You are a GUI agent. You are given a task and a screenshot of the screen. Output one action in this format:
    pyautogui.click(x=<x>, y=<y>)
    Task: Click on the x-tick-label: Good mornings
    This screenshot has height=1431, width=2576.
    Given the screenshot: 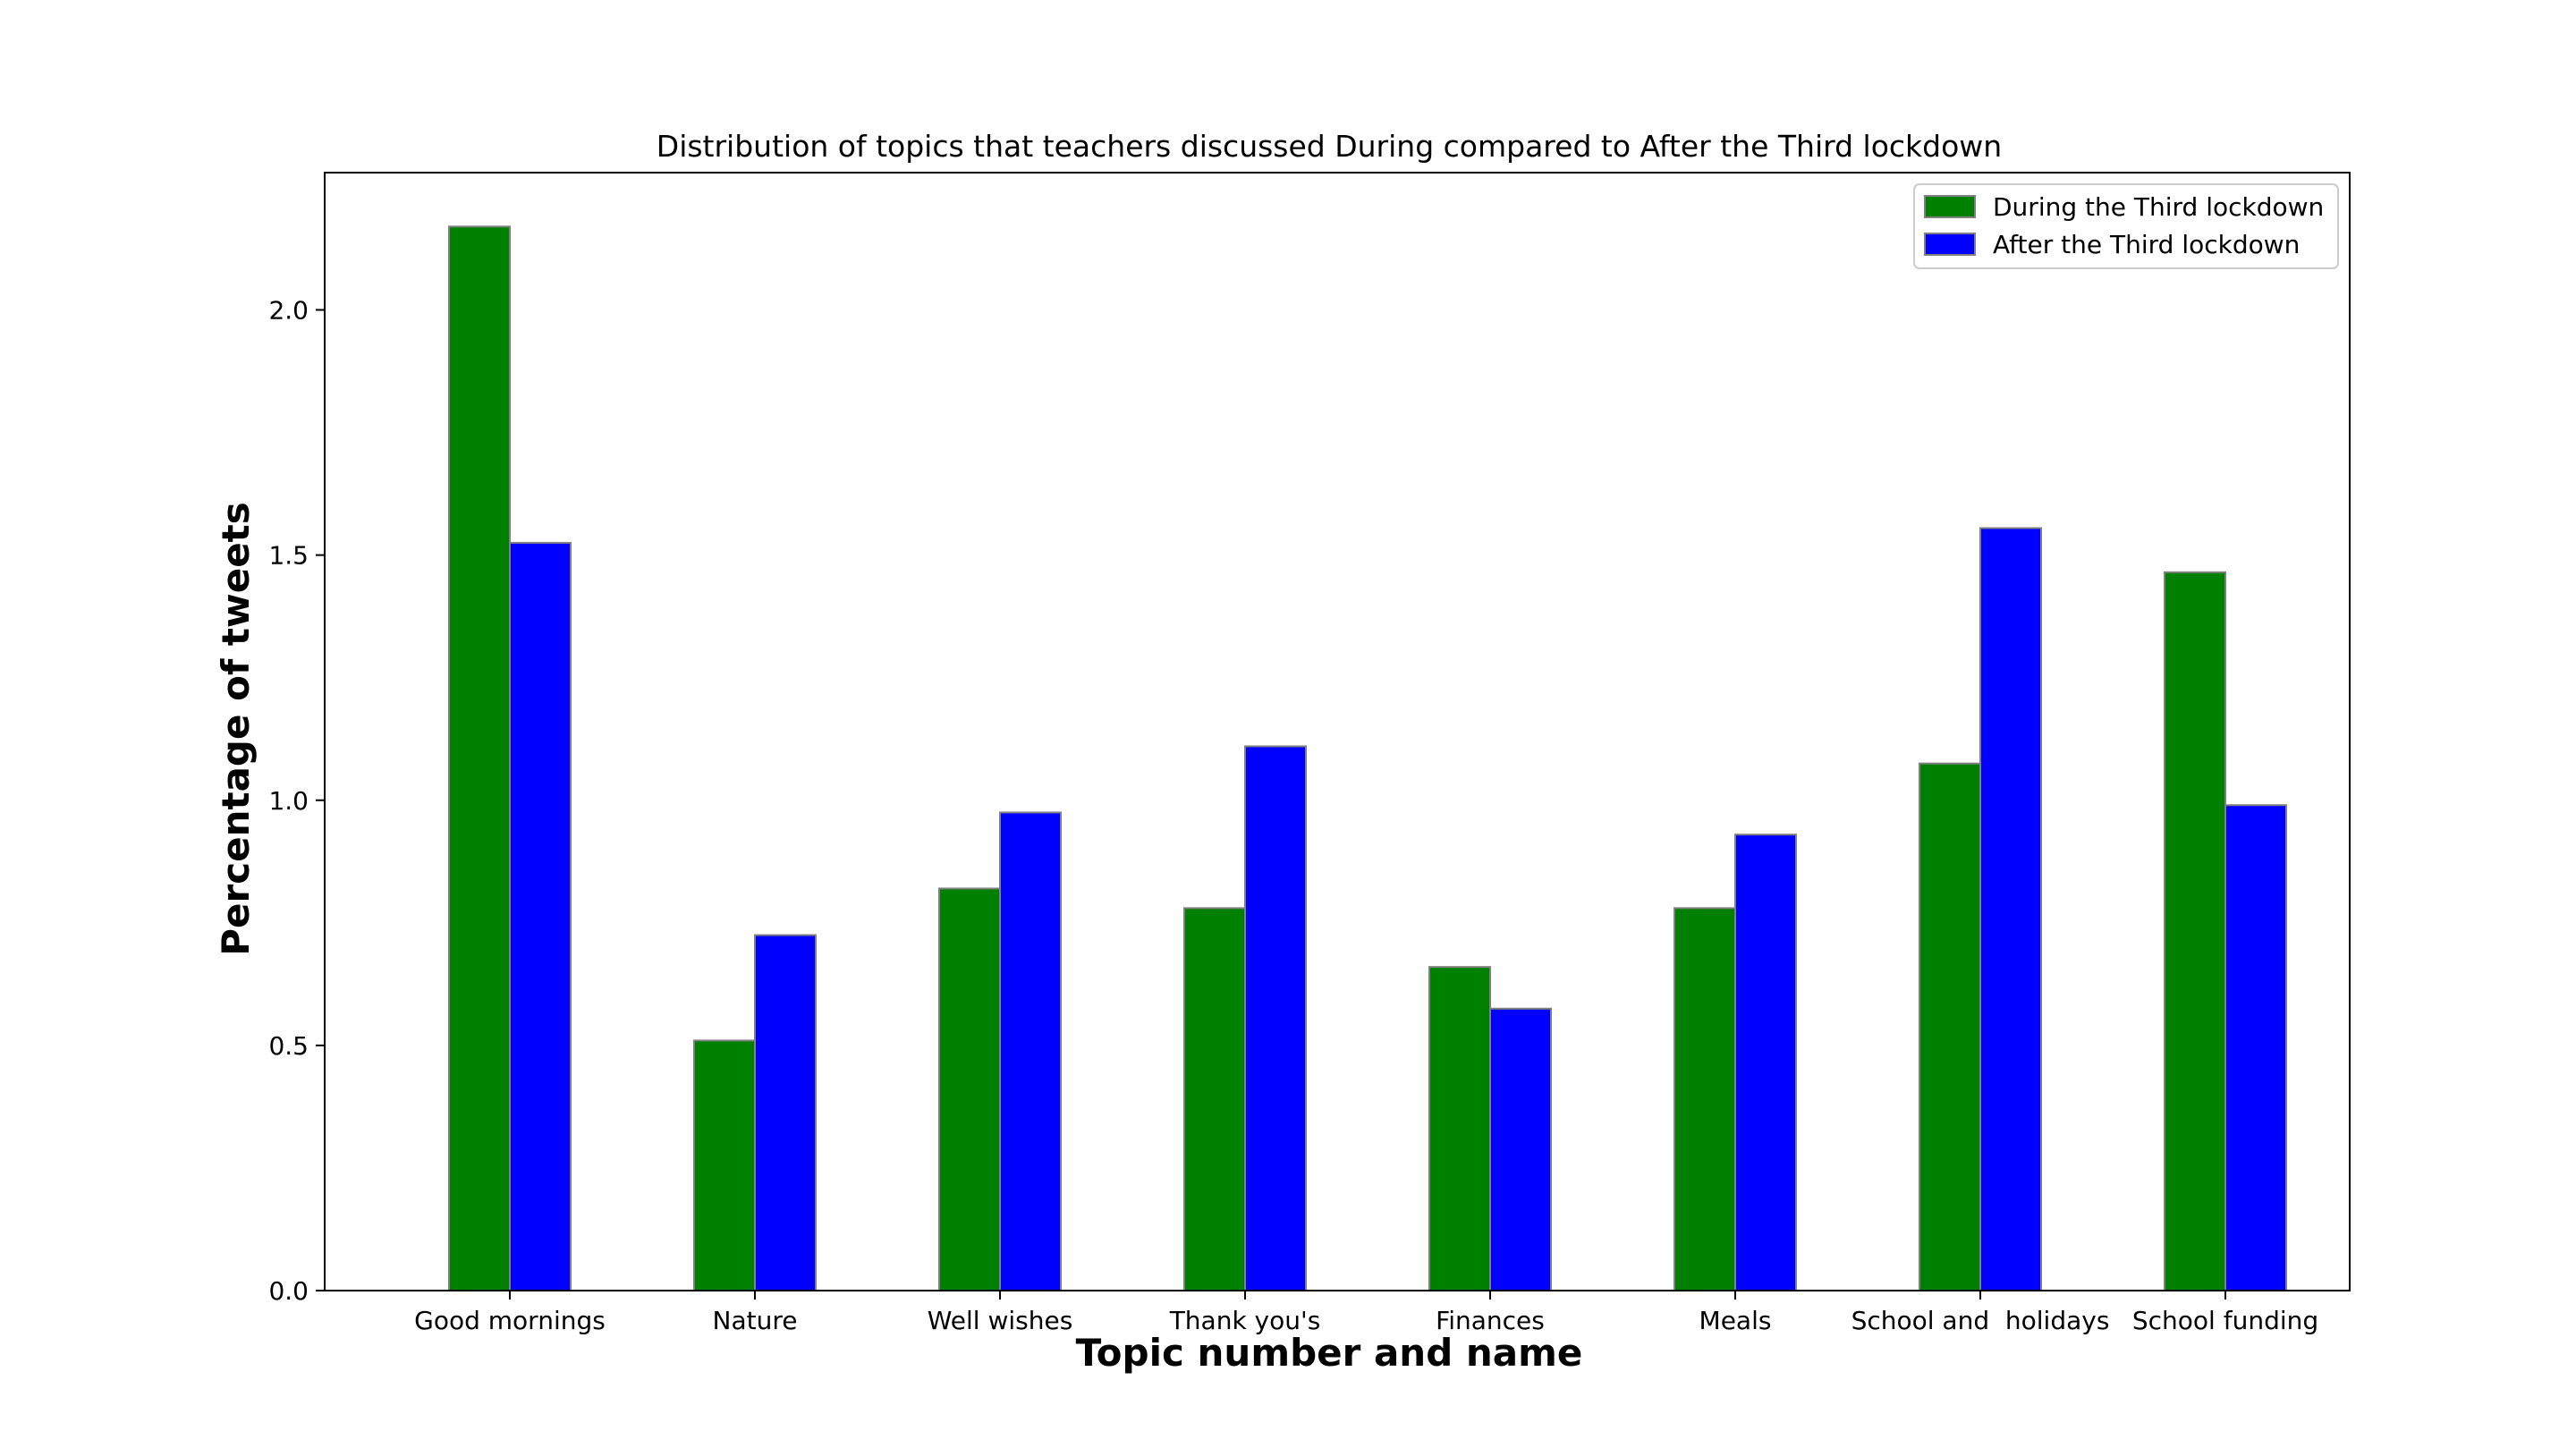 What is the action you would take?
    pyautogui.click(x=510, y=1321)
    